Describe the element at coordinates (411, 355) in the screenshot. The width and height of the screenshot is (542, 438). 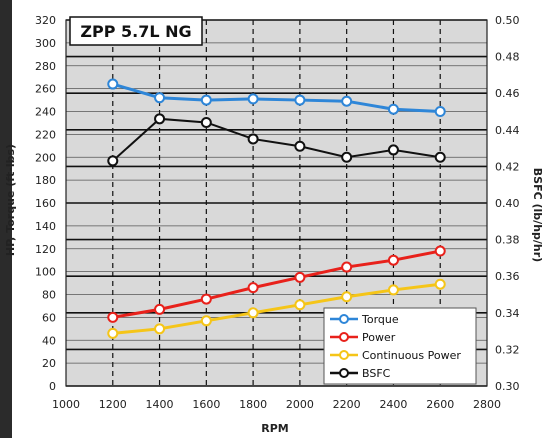
I see `legend-label-continuous-power: Continuous Power` at that location.